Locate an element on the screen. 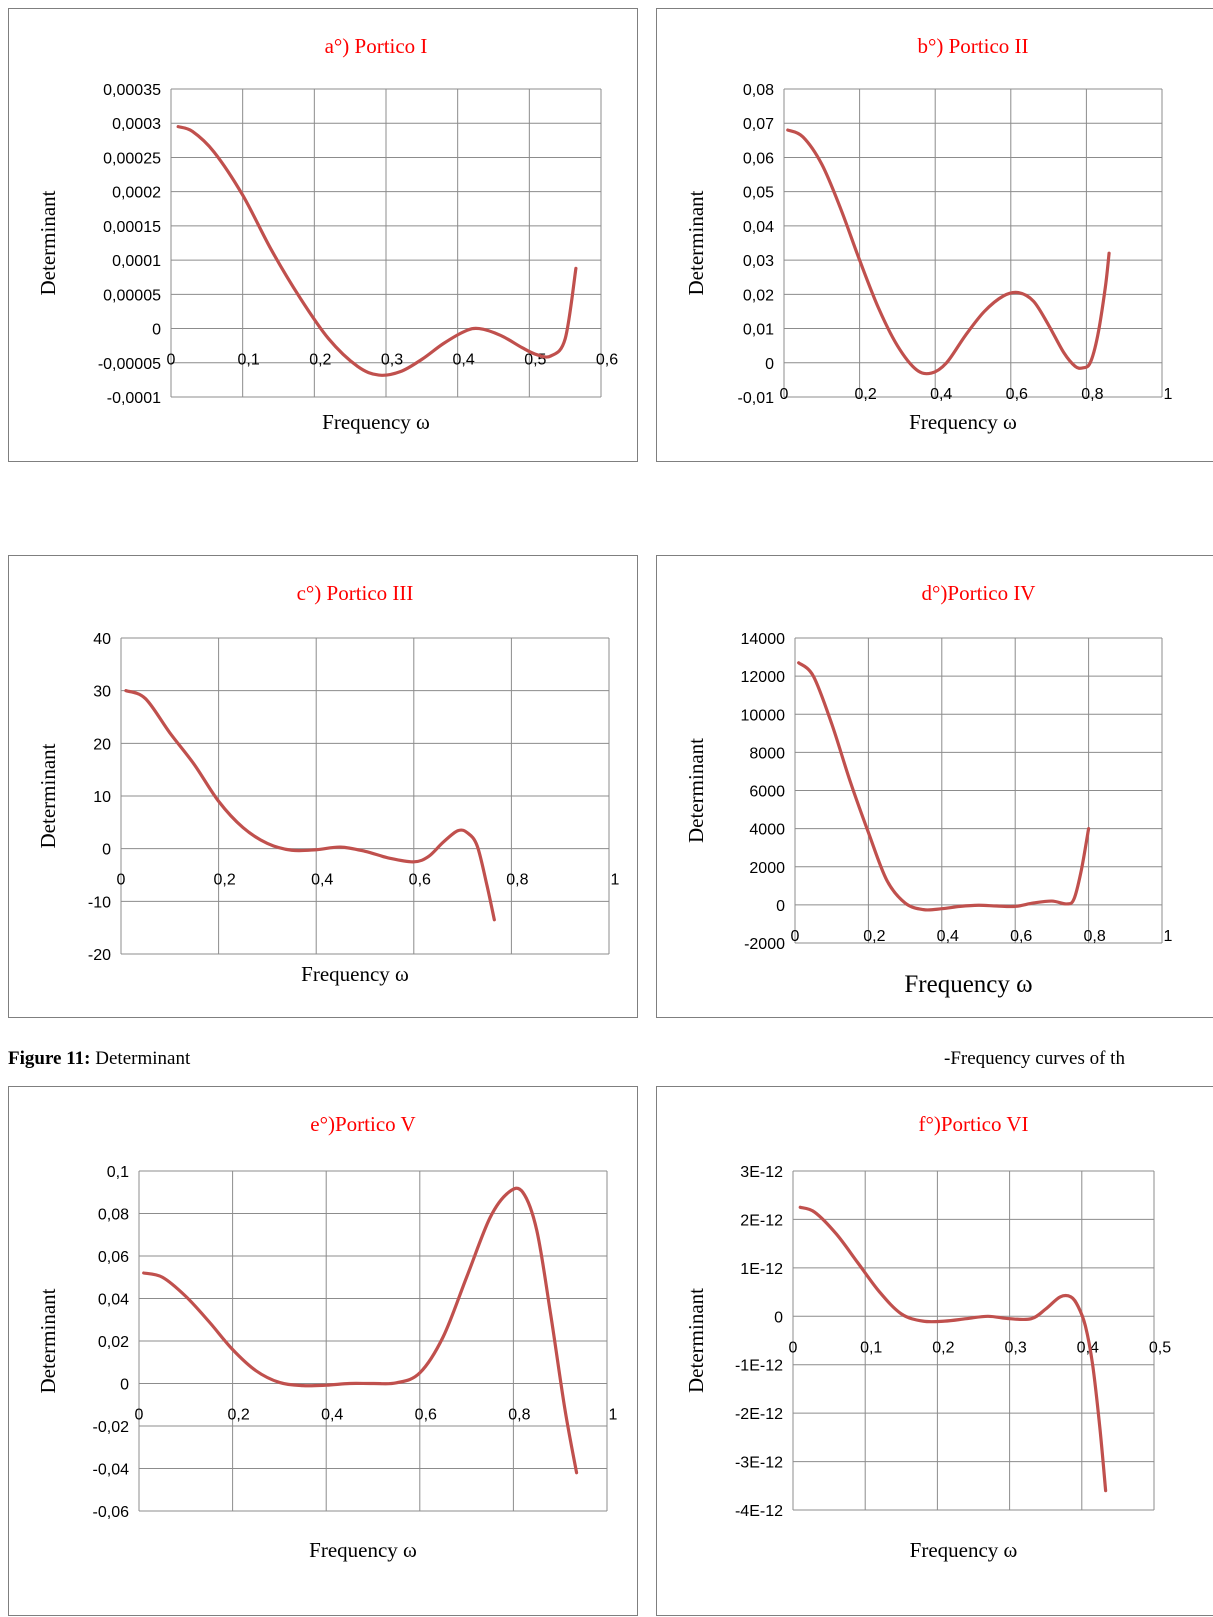 The height and width of the screenshot is (1617, 1213). y-tick-label: 6000 is located at coordinates (767, 792).